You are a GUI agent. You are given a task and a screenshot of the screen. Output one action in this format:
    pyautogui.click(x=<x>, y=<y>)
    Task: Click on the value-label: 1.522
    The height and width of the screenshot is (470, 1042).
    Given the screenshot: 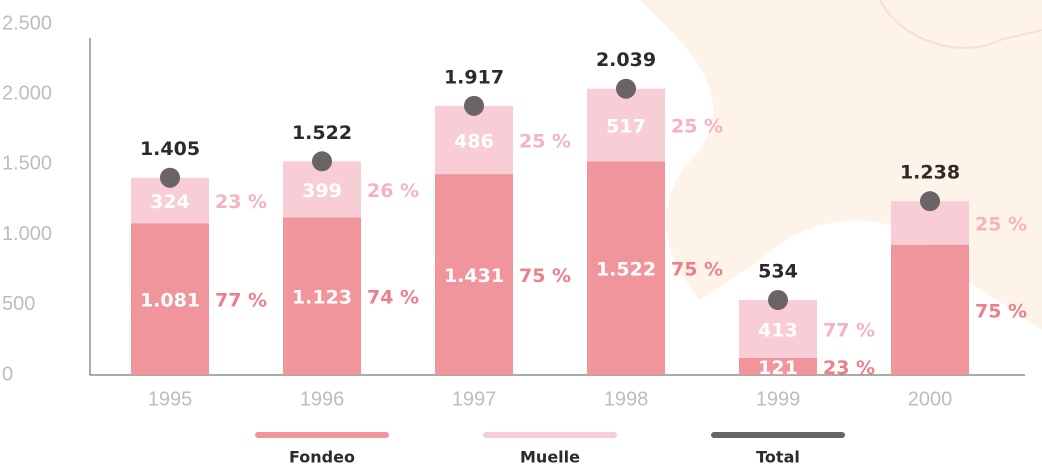 What is the action you would take?
    pyautogui.click(x=626, y=270)
    